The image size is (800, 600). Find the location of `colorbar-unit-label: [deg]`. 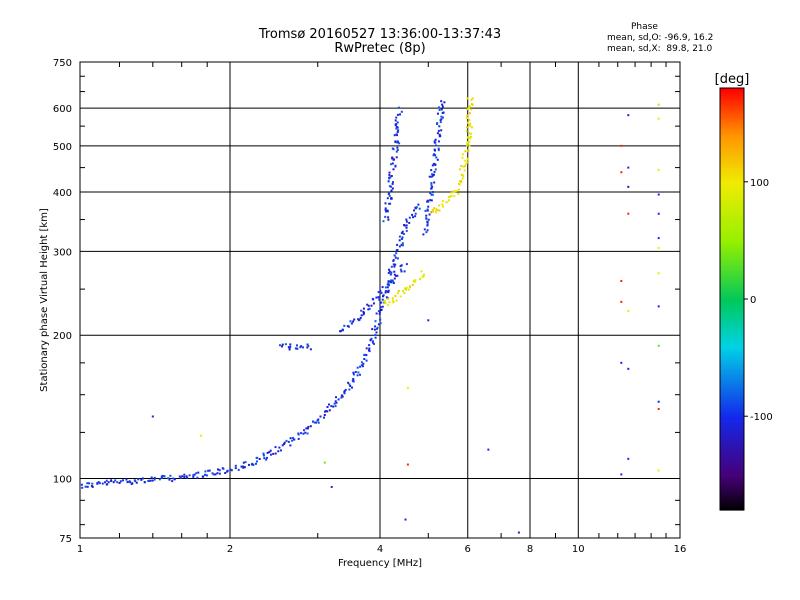

colorbar-unit-label: [deg] is located at coordinates (732, 79).